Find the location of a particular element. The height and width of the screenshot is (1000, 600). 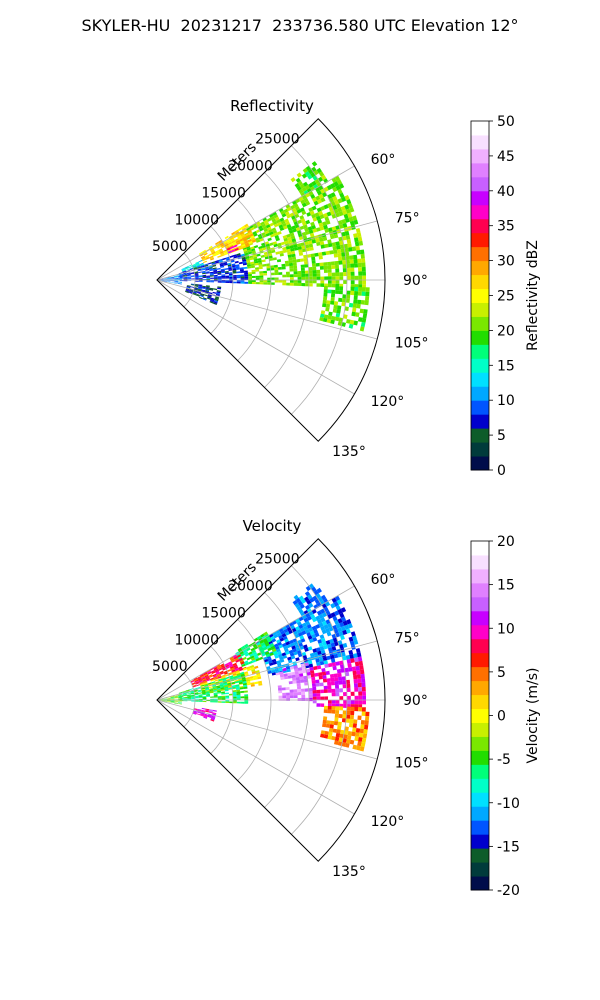

colorbar-tick-label: -10 is located at coordinates (508, 804).